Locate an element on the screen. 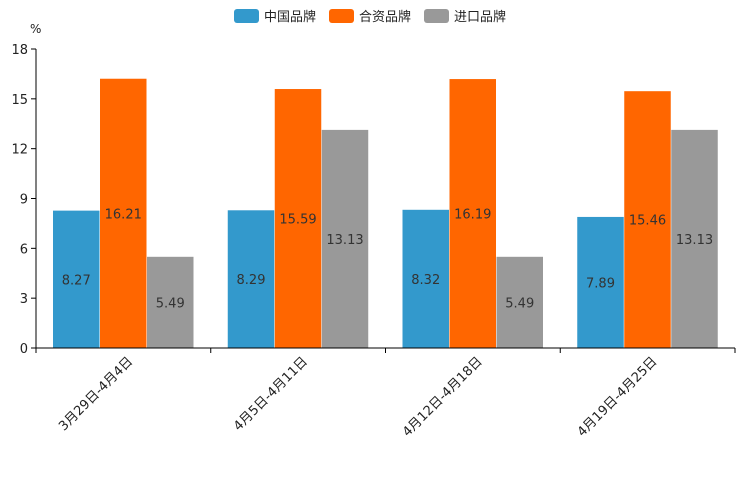 This screenshot has width=744, height=496. x-category-label: 4月19日-4月25日 is located at coordinates (618, 397).